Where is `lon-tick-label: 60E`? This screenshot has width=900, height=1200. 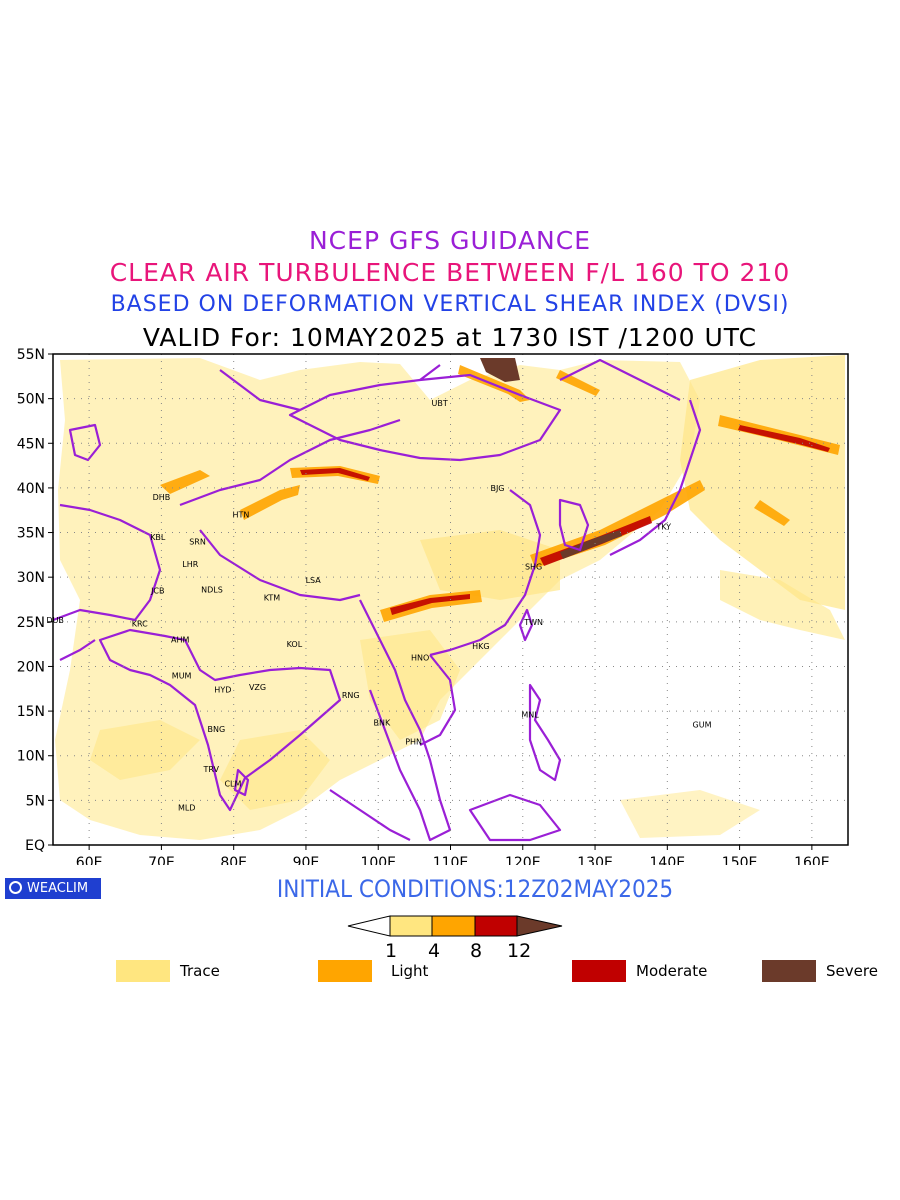
lon-tick-label: 60E is located at coordinates (89, 860).